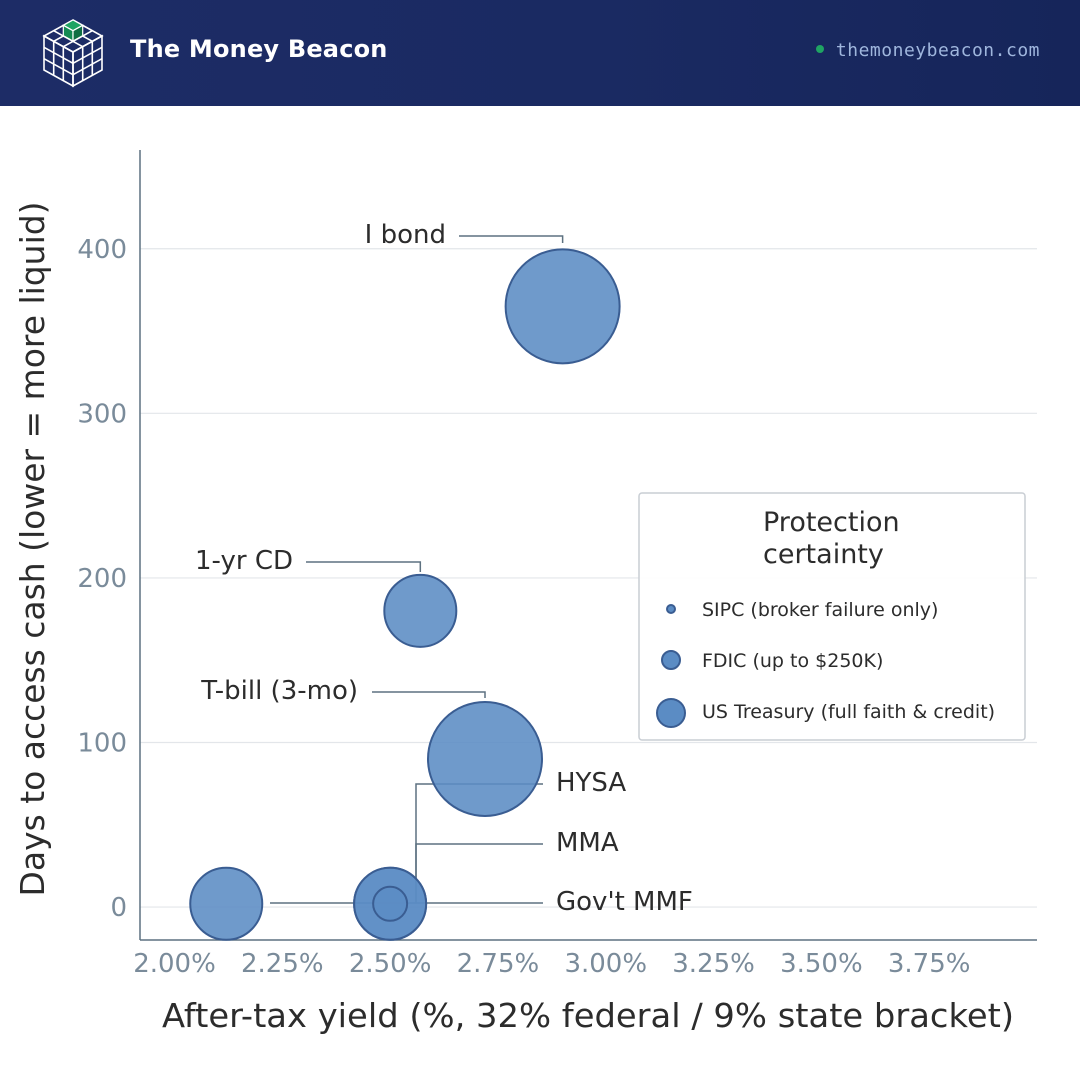 The width and height of the screenshot is (1080, 1080). Describe the element at coordinates (591, 783) in the screenshot. I see `point-label: HYSA` at that location.